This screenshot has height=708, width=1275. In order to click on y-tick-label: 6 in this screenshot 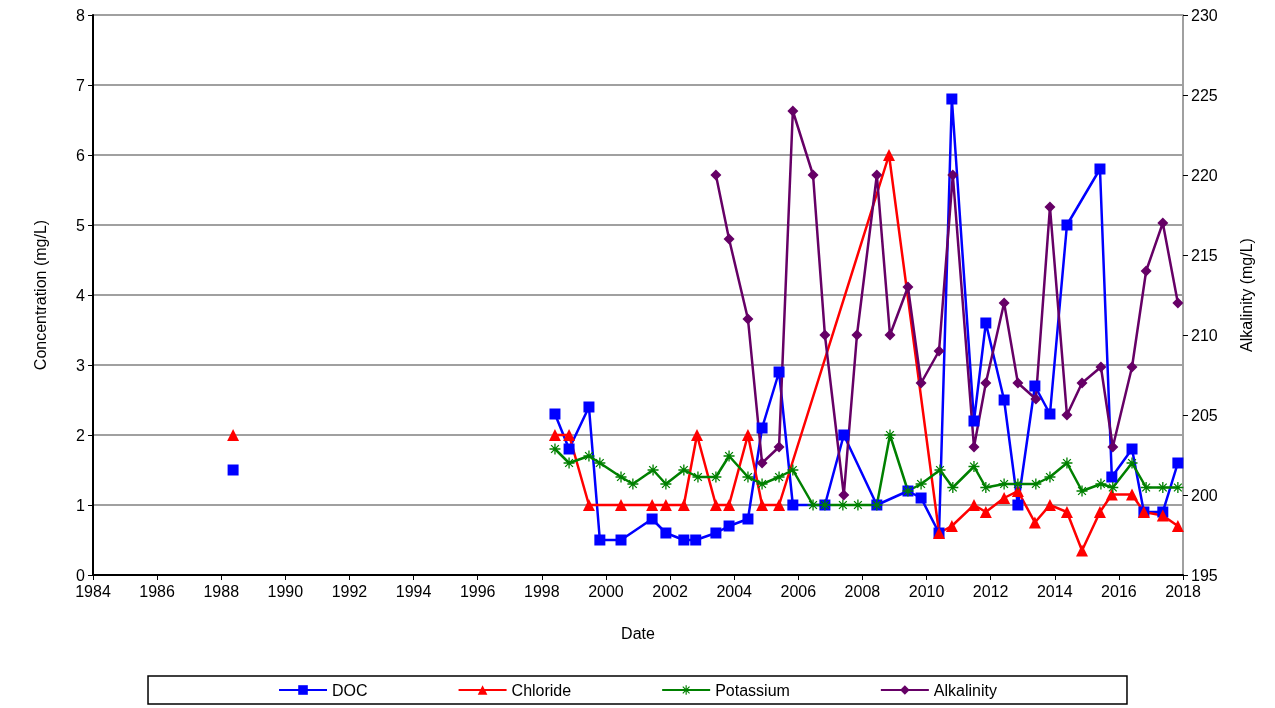, I will do `click(81, 155)`.